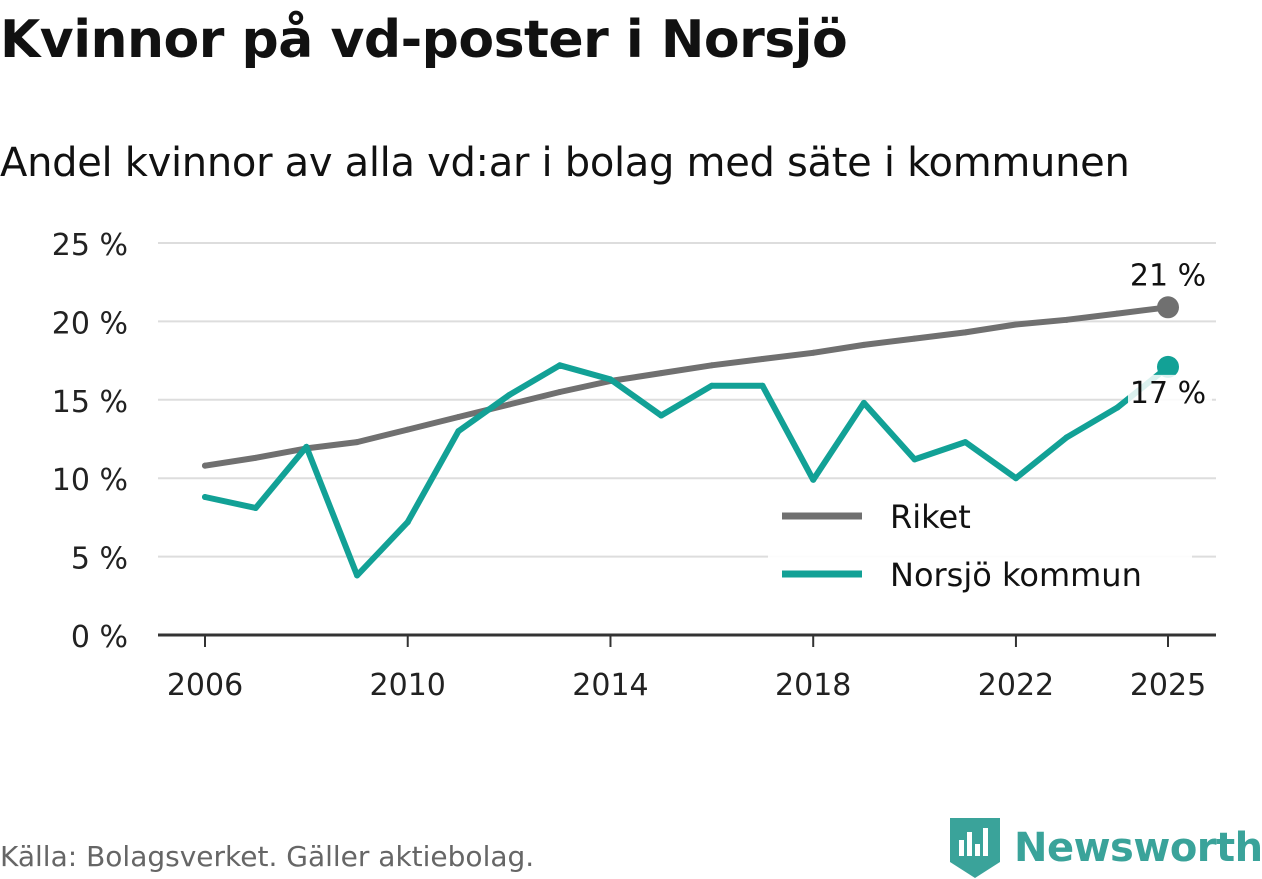 Image resolution: width=1262 pixels, height=879 pixels. Describe the element at coordinates (610, 685) in the screenshot. I see `x-tick-label: 2014` at that location.